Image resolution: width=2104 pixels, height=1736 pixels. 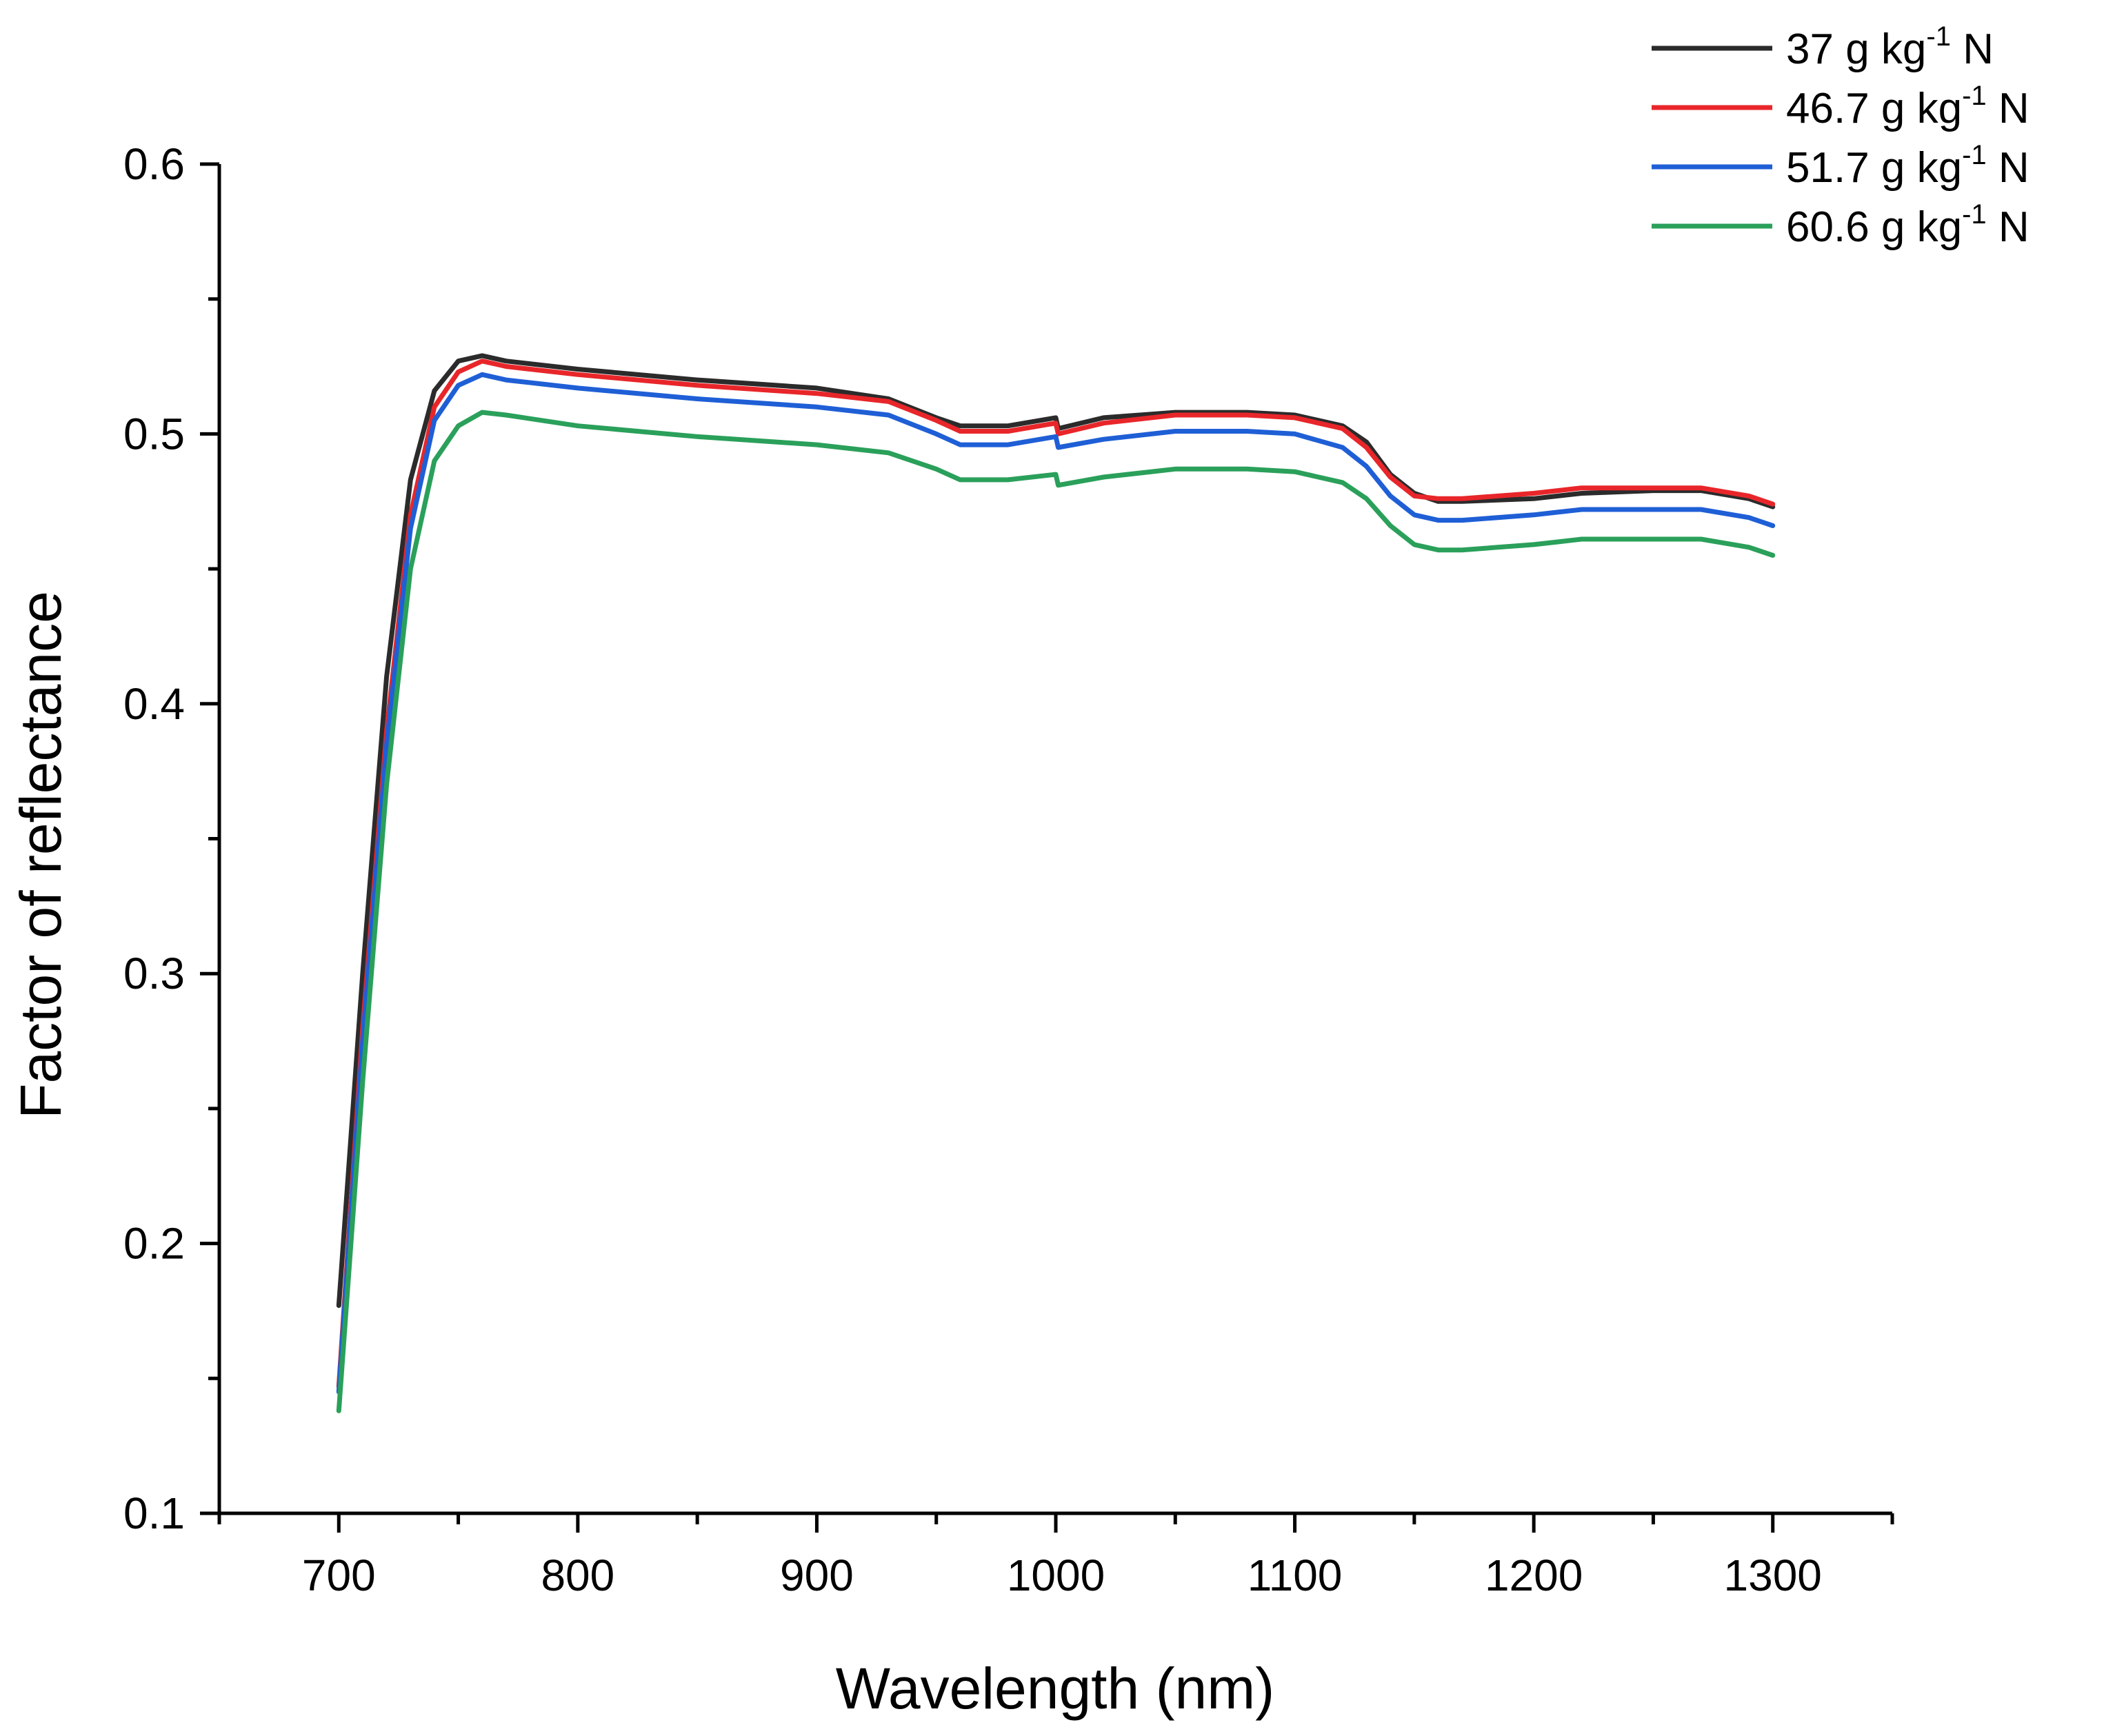 What do you see at coordinates (154, 433) in the screenshot?
I see `y-tick-label: 0.5` at bounding box center [154, 433].